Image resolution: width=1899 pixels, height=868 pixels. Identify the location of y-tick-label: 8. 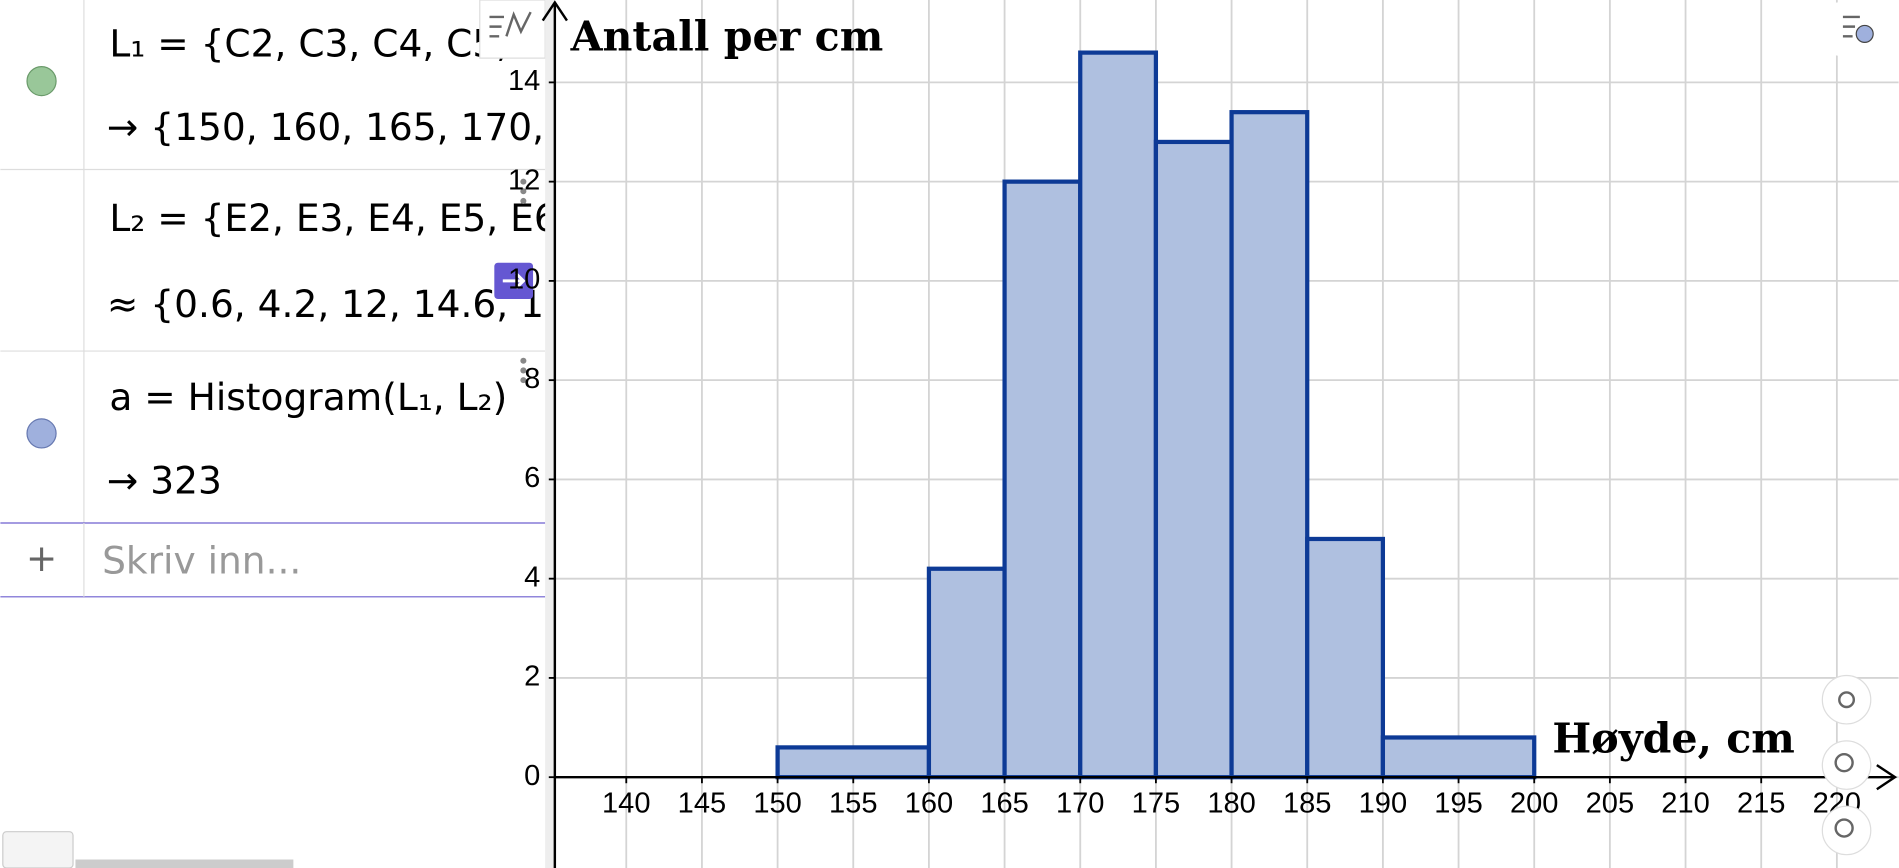
(532, 379).